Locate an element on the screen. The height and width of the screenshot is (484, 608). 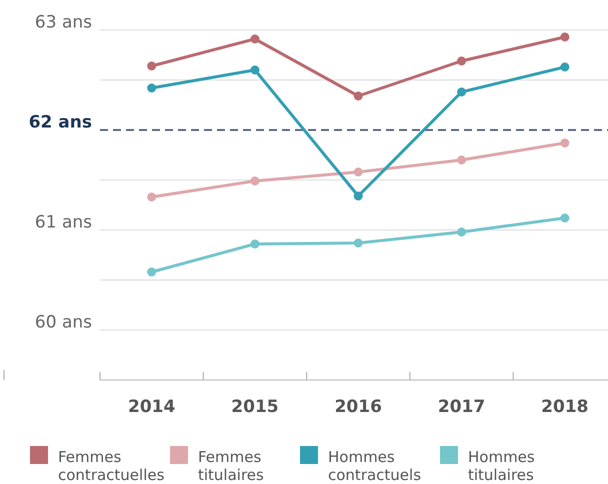
y-tick-label: 61 ans is located at coordinates (63, 222).